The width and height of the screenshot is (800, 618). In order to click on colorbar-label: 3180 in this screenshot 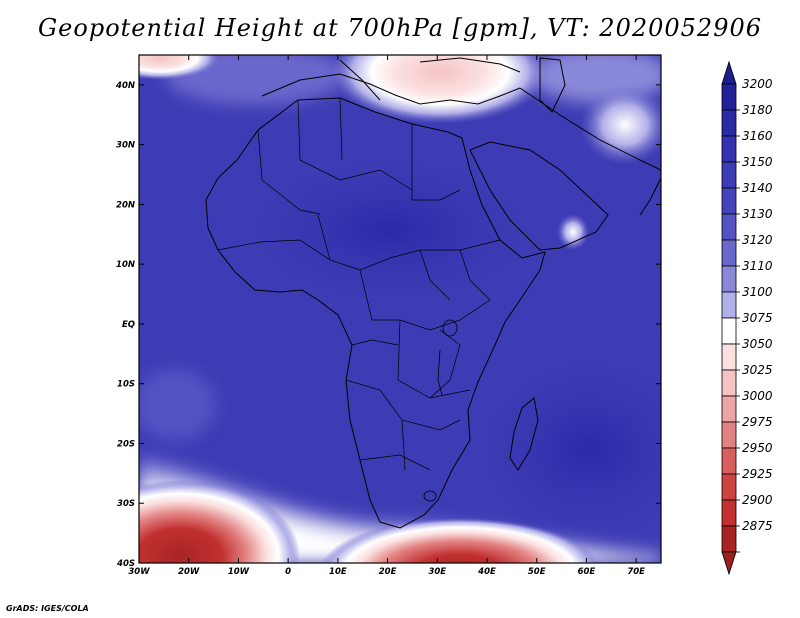, I will do `click(757, 110)`.